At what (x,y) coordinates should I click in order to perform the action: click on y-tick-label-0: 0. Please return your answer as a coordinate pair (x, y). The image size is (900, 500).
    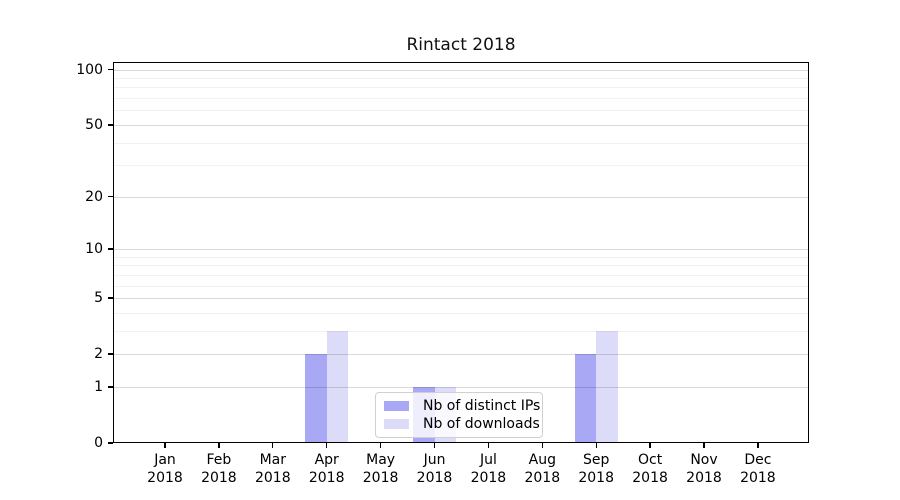
    Looking at the image, I should click on (98, 443).